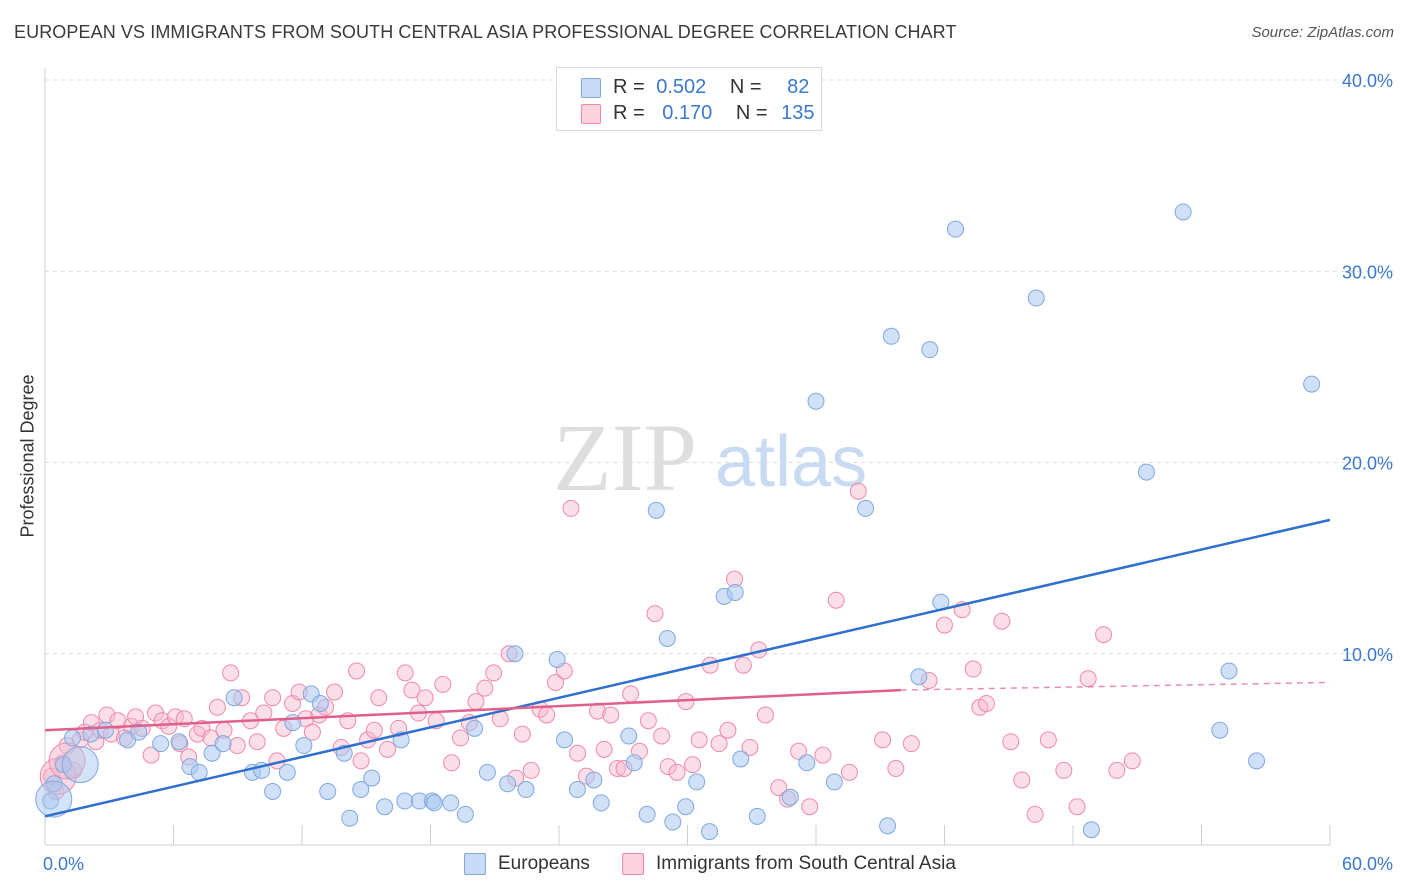 This screenshot has width=1406, height=892. I want to click on watermark-zip: ZIP, so click(625, 457).